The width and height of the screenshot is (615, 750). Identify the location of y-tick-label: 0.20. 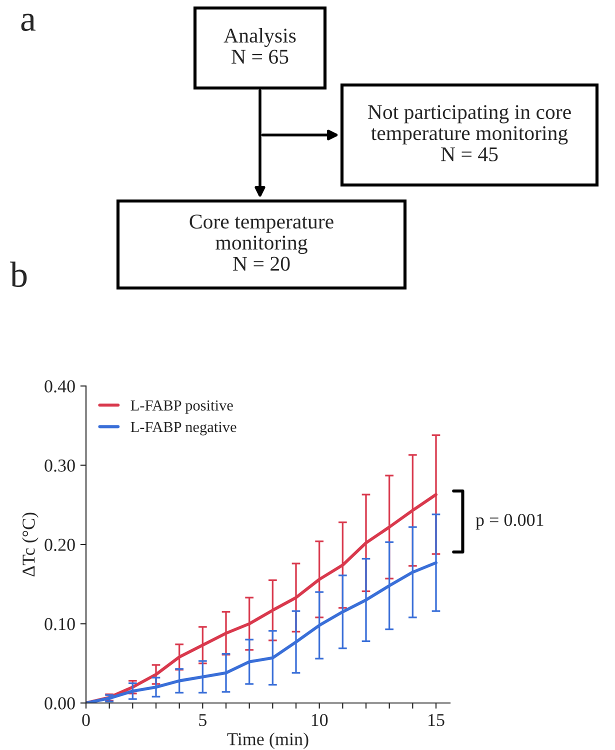
(59, 545).